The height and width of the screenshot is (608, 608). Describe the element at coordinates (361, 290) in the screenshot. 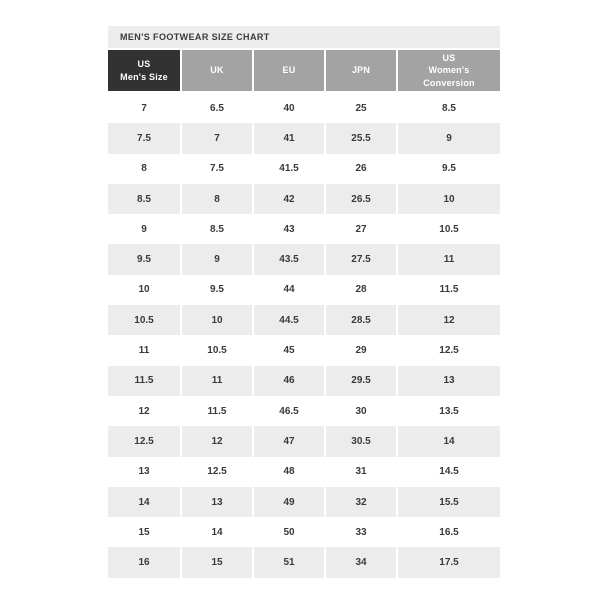

I see `table-cell: 28` at that location.